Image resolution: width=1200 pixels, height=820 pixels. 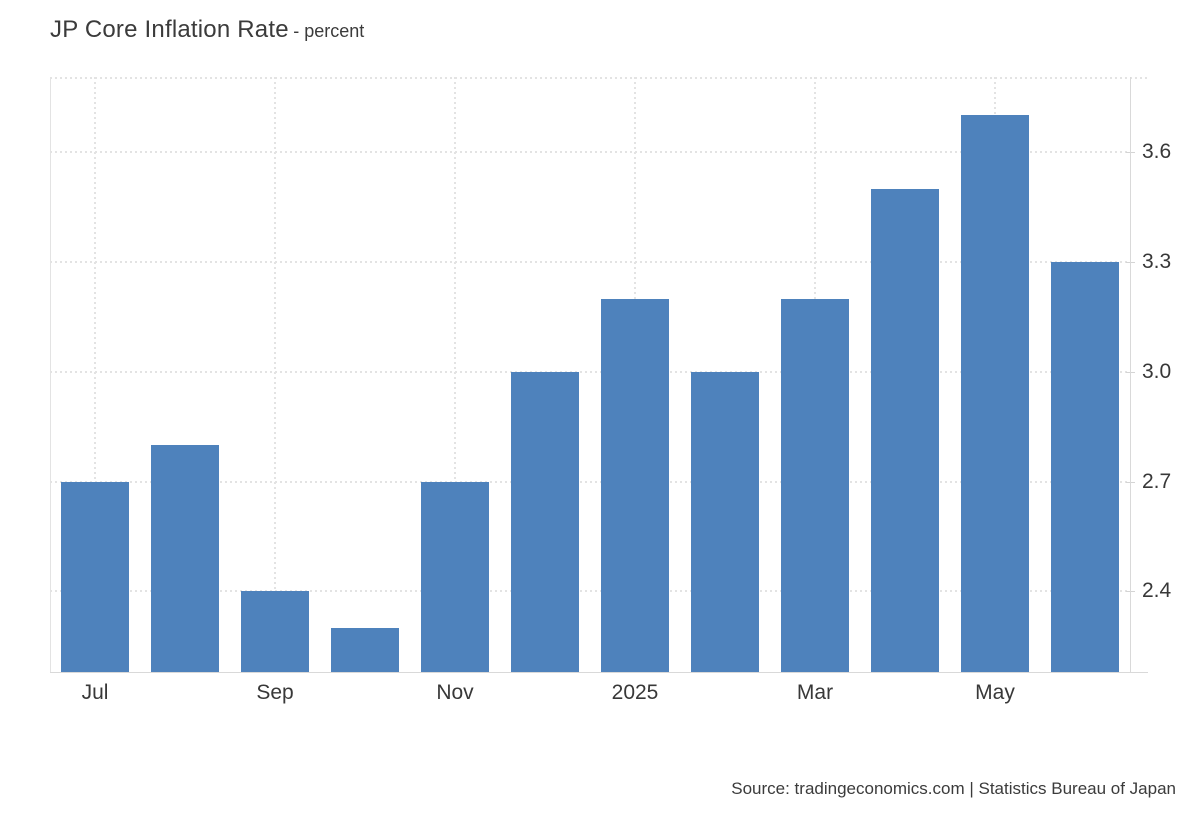 What do you see at coordinates (1130, 374) in the screenshot?
I see `y-axis-line-right` at bounding box center [1130, 374].